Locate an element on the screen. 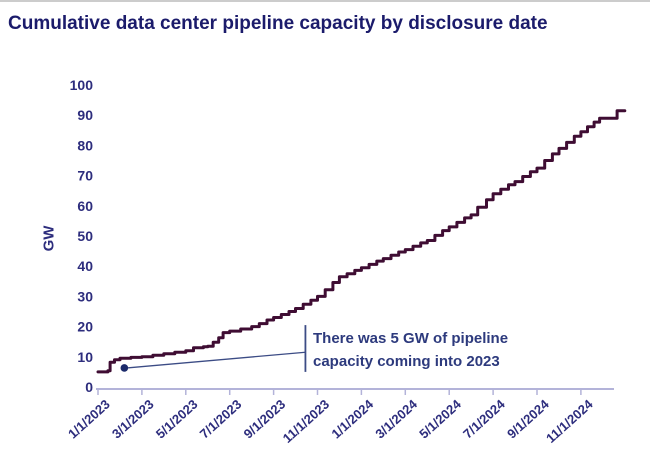 This screenshot has width=650, height=460. y-tick-label: 90 is located at coordinates (85, 115).